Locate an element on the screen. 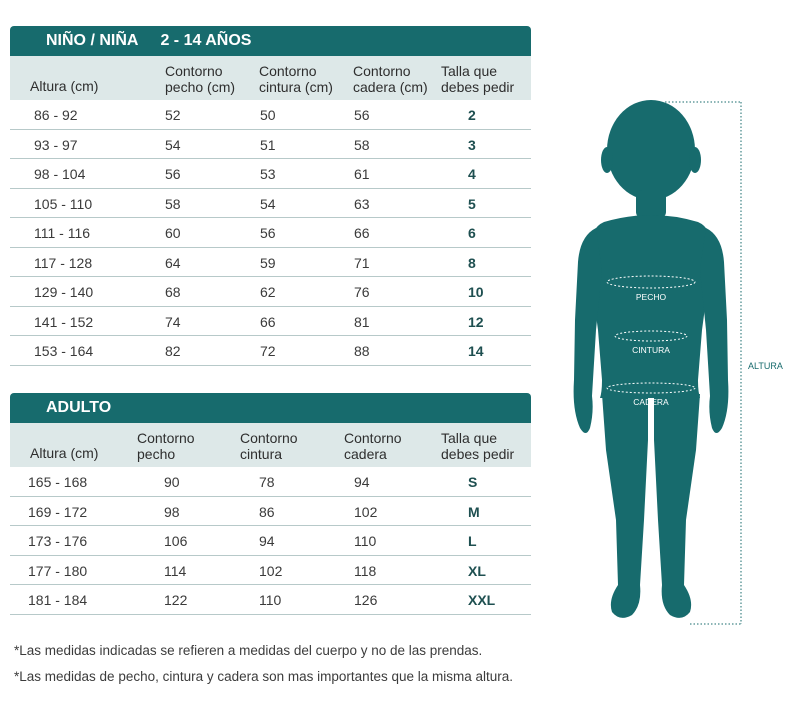 Image resolution: width=800 pixels, height=703 pixels. cell-altura: 98 - 104 is located at coordinates (60, 174).